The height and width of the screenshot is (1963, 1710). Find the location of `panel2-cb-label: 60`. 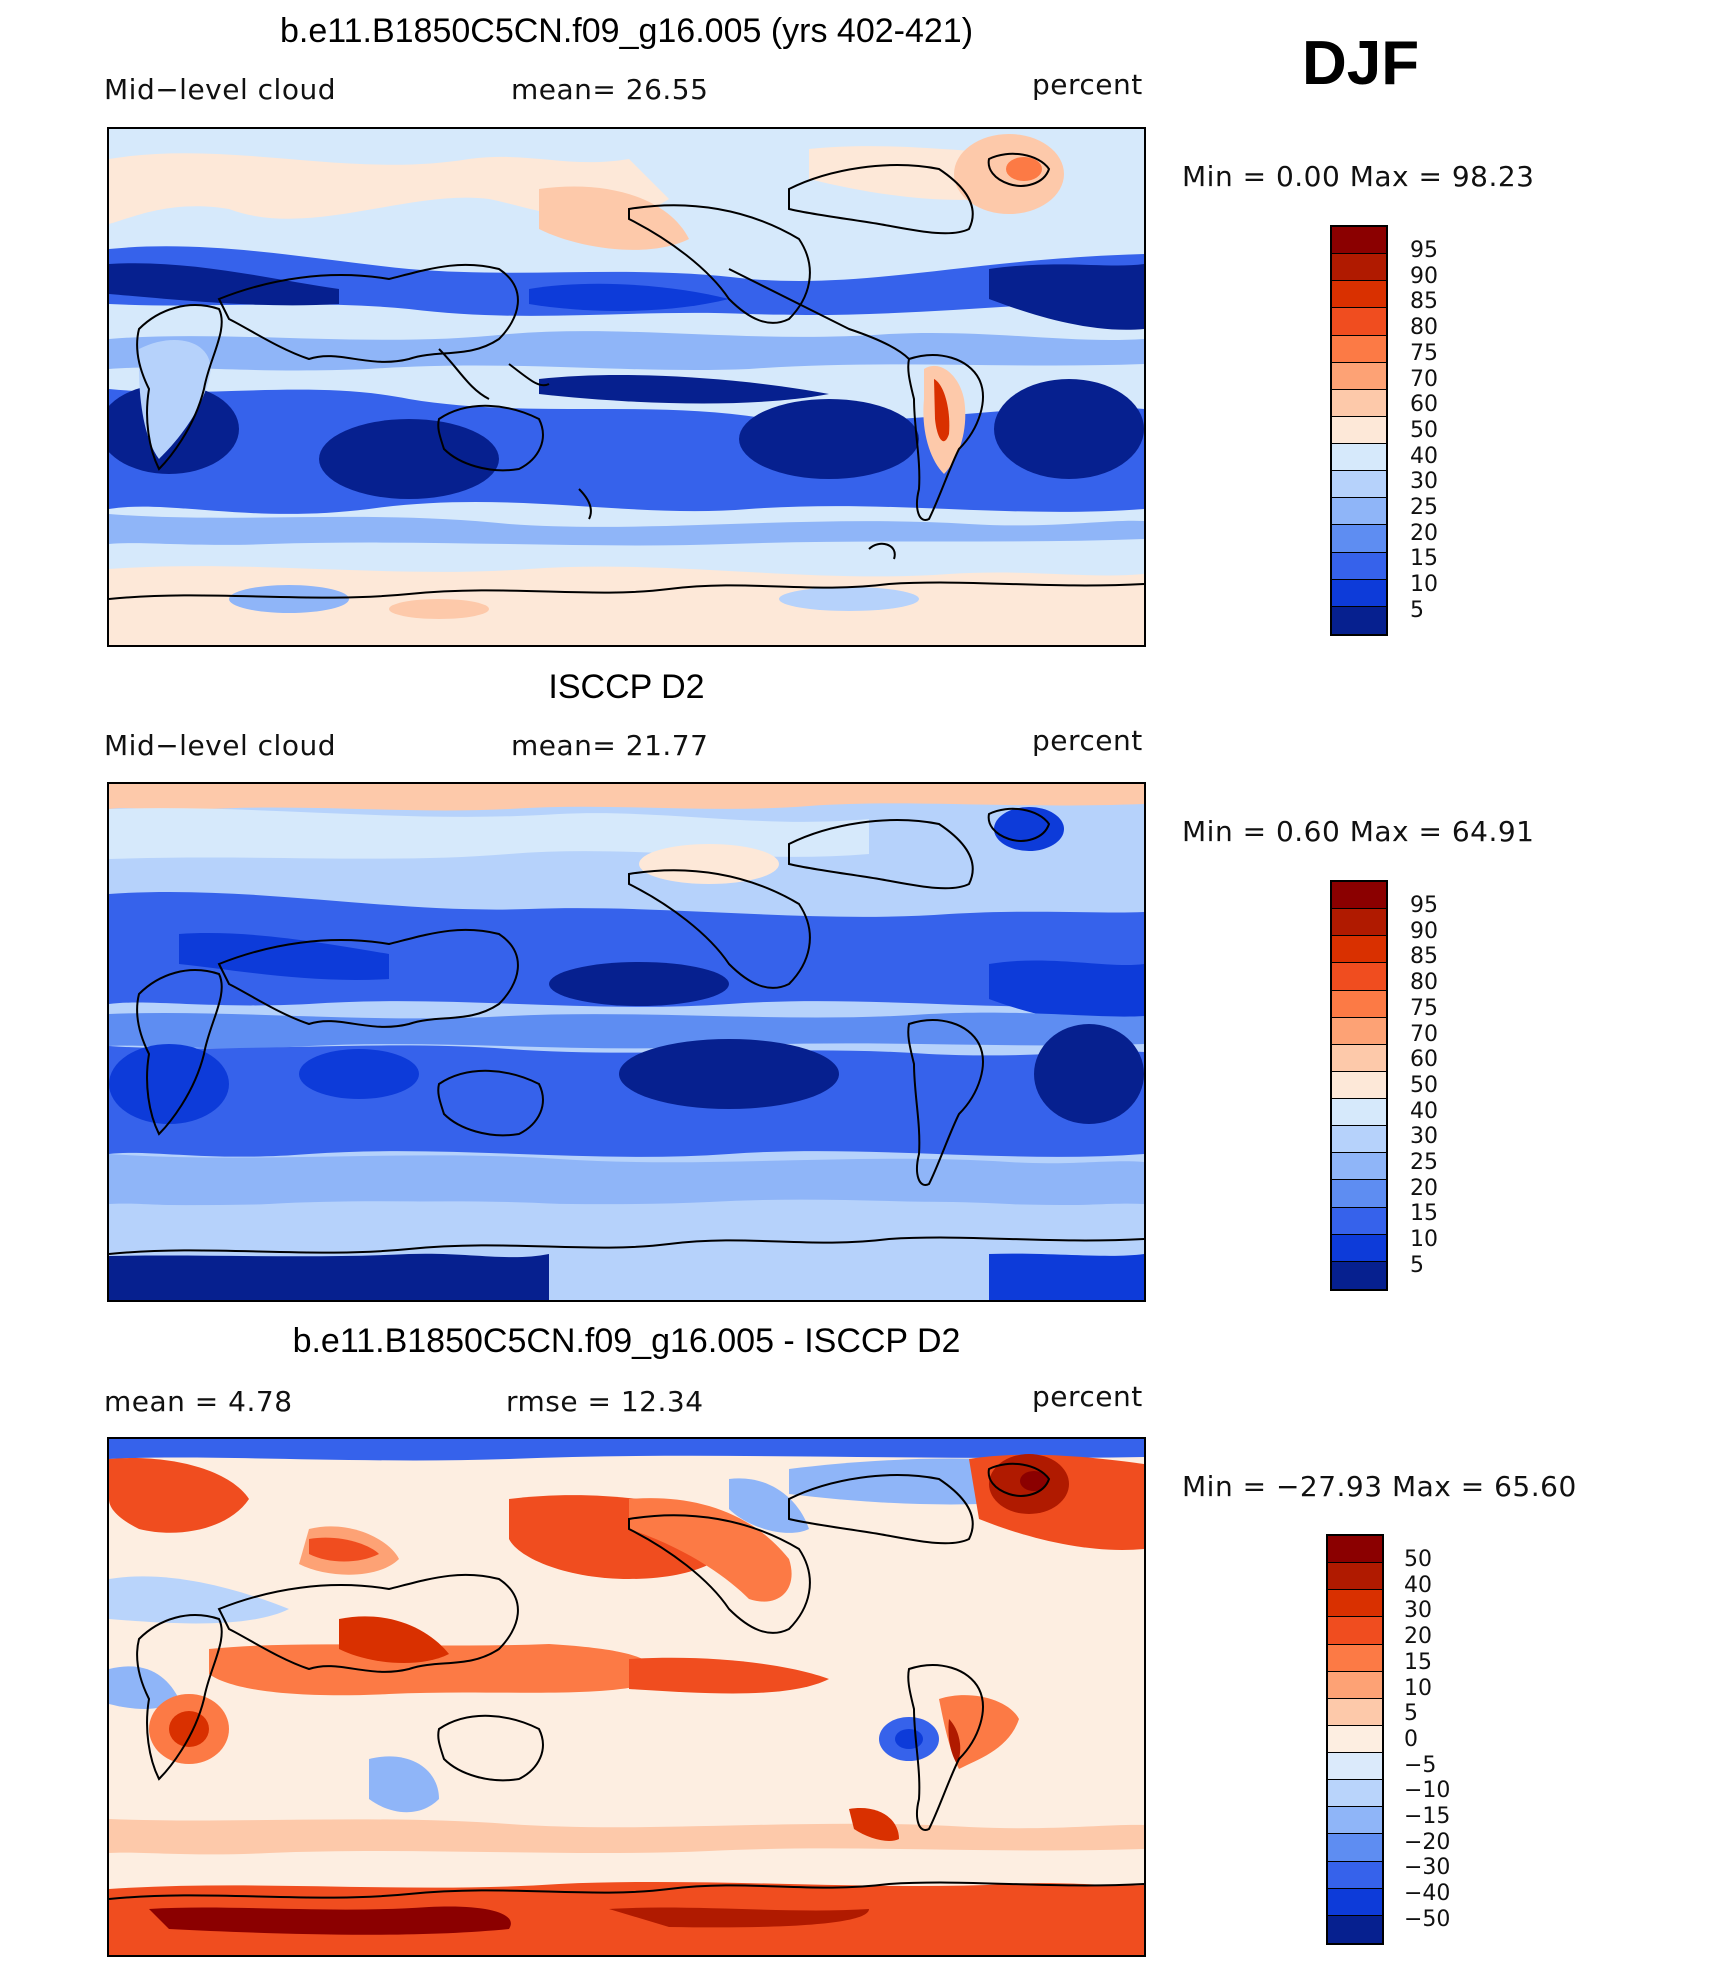

panel2-cb-label: 60 is located at coordinates (1424, 1060).